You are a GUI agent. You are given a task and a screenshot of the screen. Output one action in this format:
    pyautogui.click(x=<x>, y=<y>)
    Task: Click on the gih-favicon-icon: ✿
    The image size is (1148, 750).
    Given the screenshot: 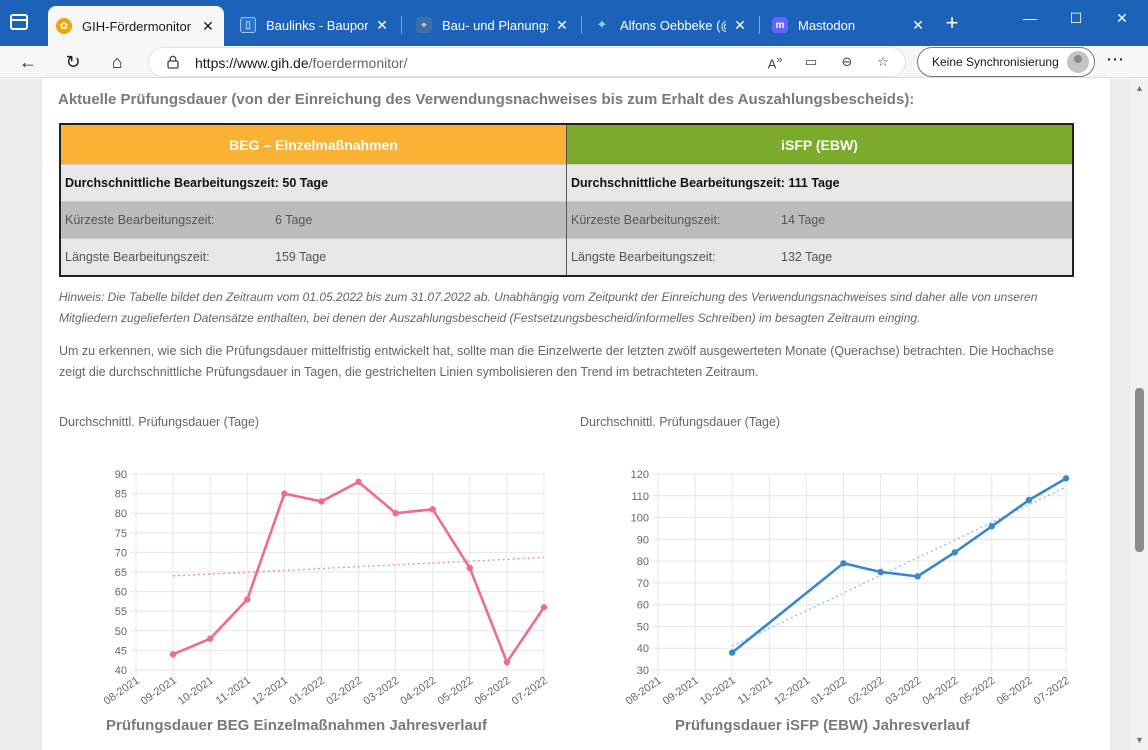 What is the action you would take?
    pyautogui.click(x=64, y=26)
    